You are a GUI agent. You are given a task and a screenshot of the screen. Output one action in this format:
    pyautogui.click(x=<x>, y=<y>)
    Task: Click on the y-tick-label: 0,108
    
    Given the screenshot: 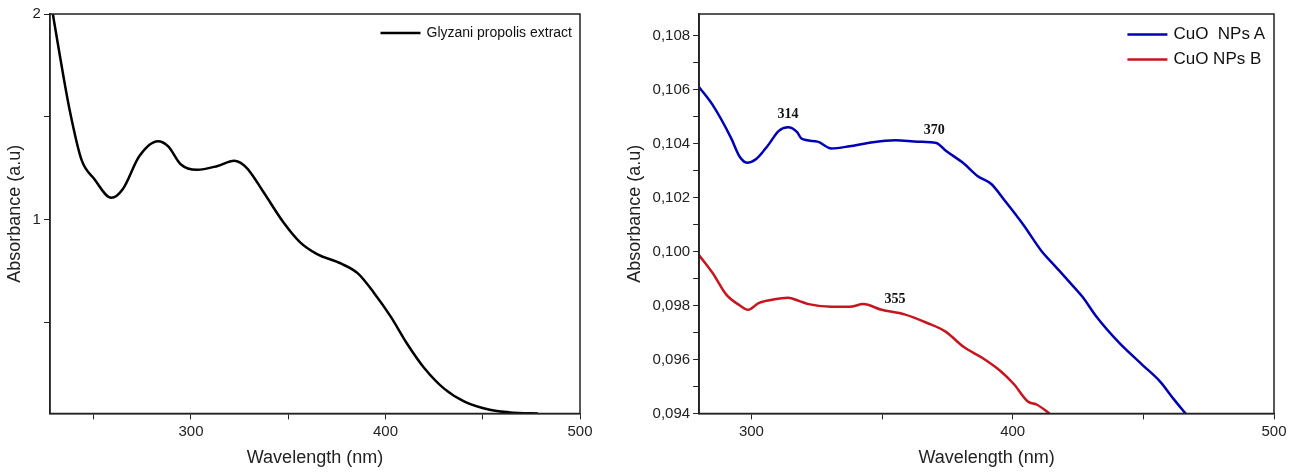 What is the action you would take?
    pyautogui.click(x=671, y=34)
    